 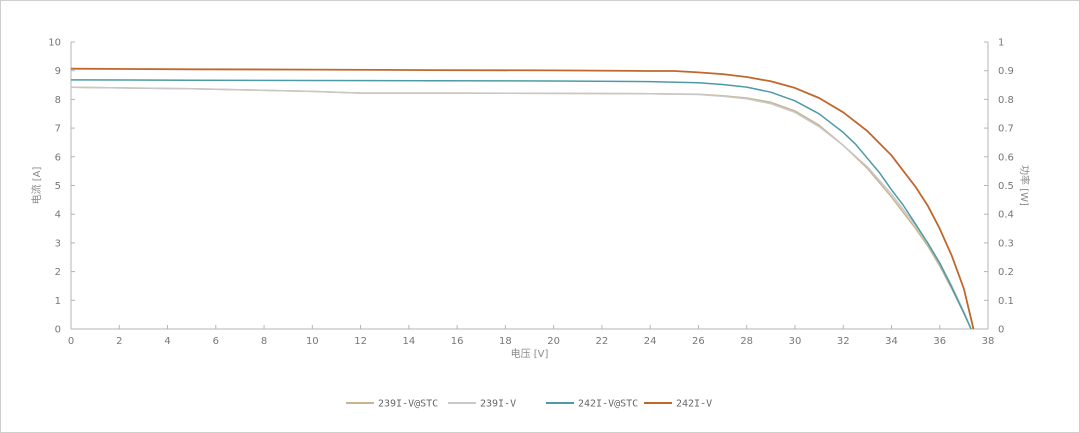 I want to click on legend-label: 242I-V@STC, so click(x=608, y=404).